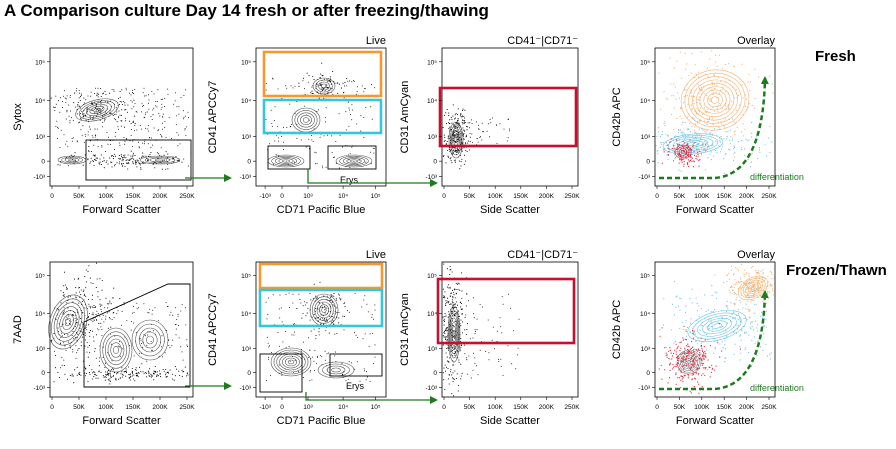 Image resolution: width=896 pixels, height=449 pixels. I want to click on y-ticks-cd71-cd41: -10³ 0 10³ 10⁴ 10⁵, so click(247, 332).